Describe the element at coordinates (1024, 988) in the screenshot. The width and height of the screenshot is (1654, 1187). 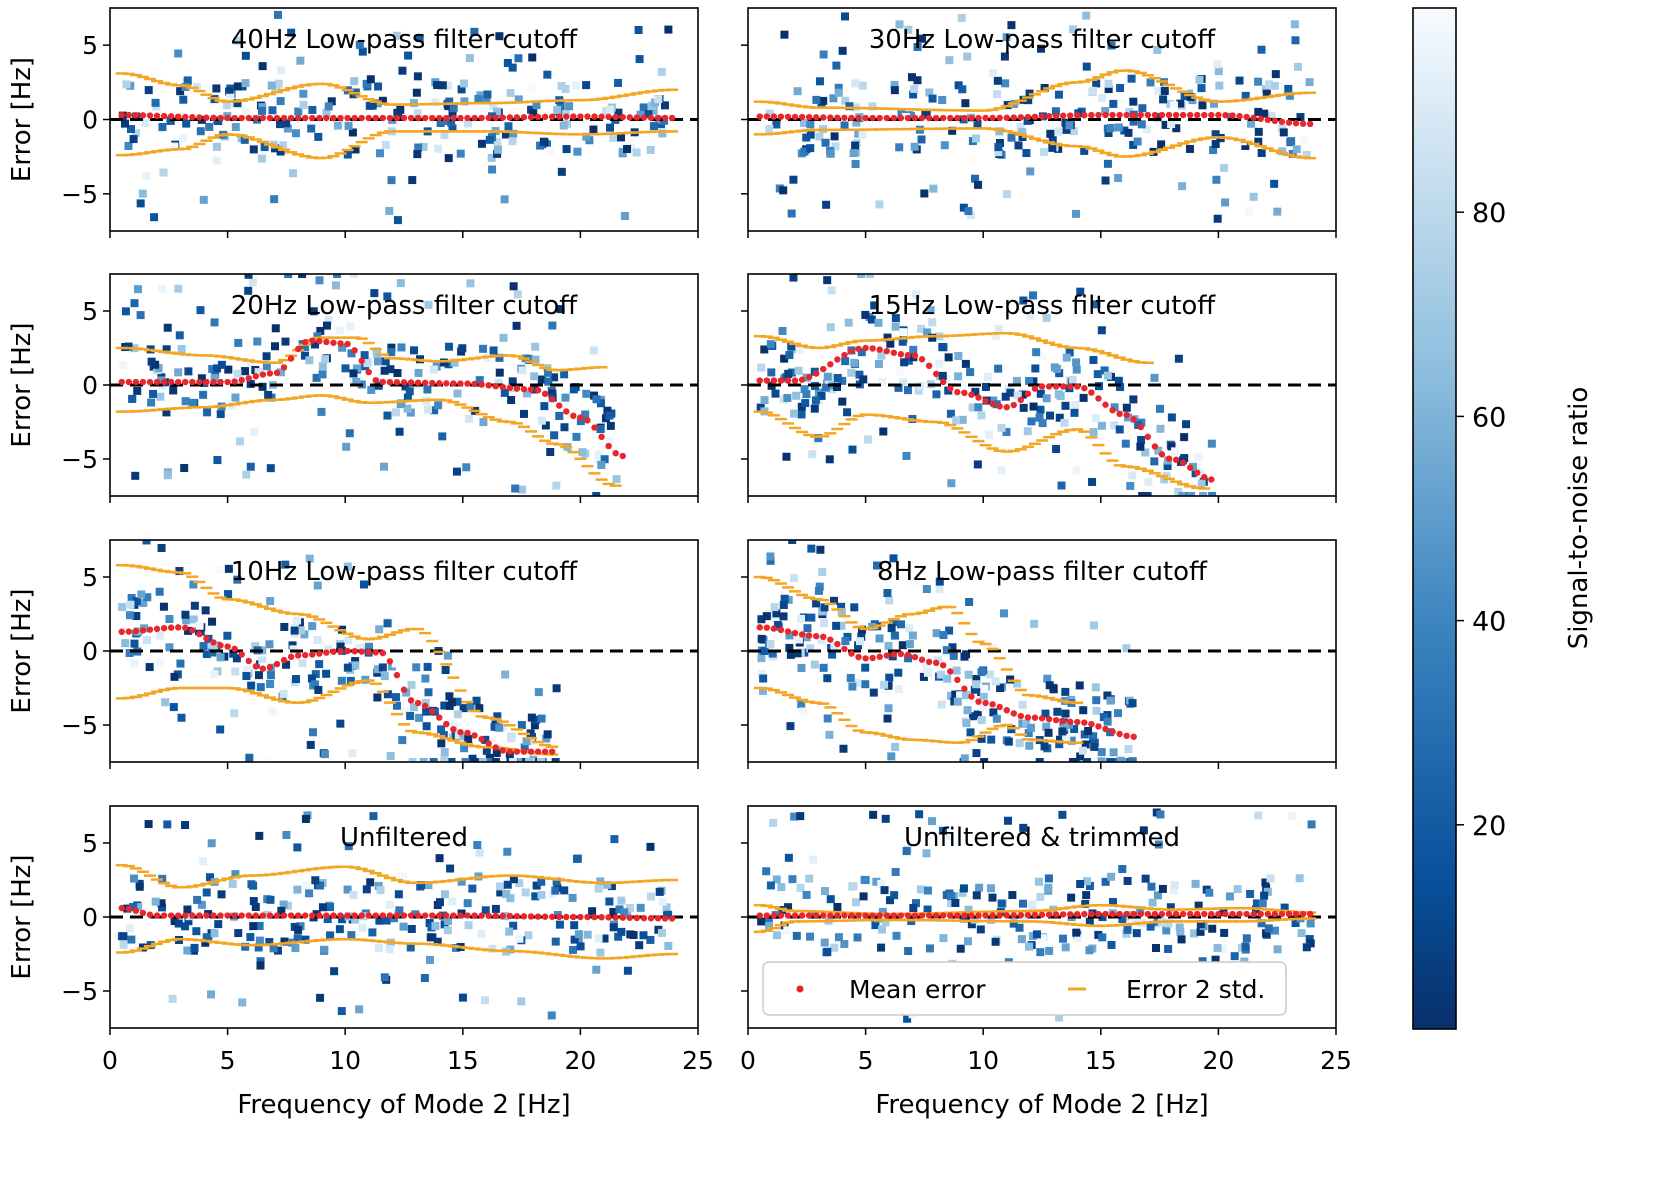
I see `legend: Mean error Error 2 std.` at that location.